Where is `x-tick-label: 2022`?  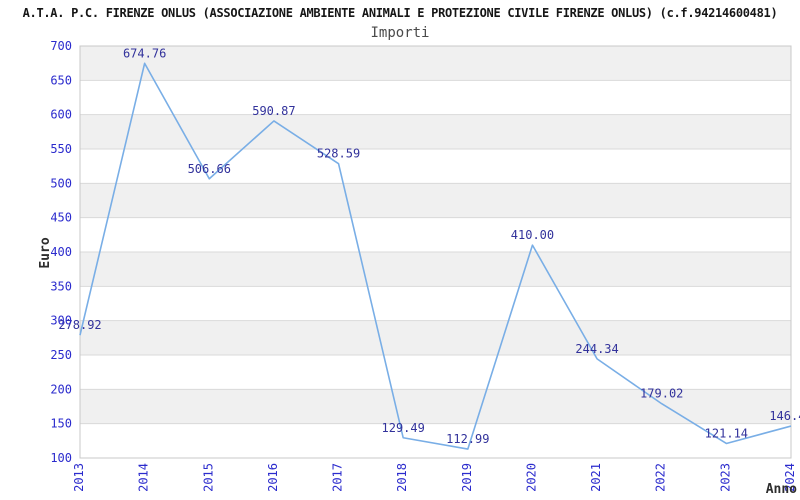 x-tick-label: 2022 is located at coordinates (661, 477).